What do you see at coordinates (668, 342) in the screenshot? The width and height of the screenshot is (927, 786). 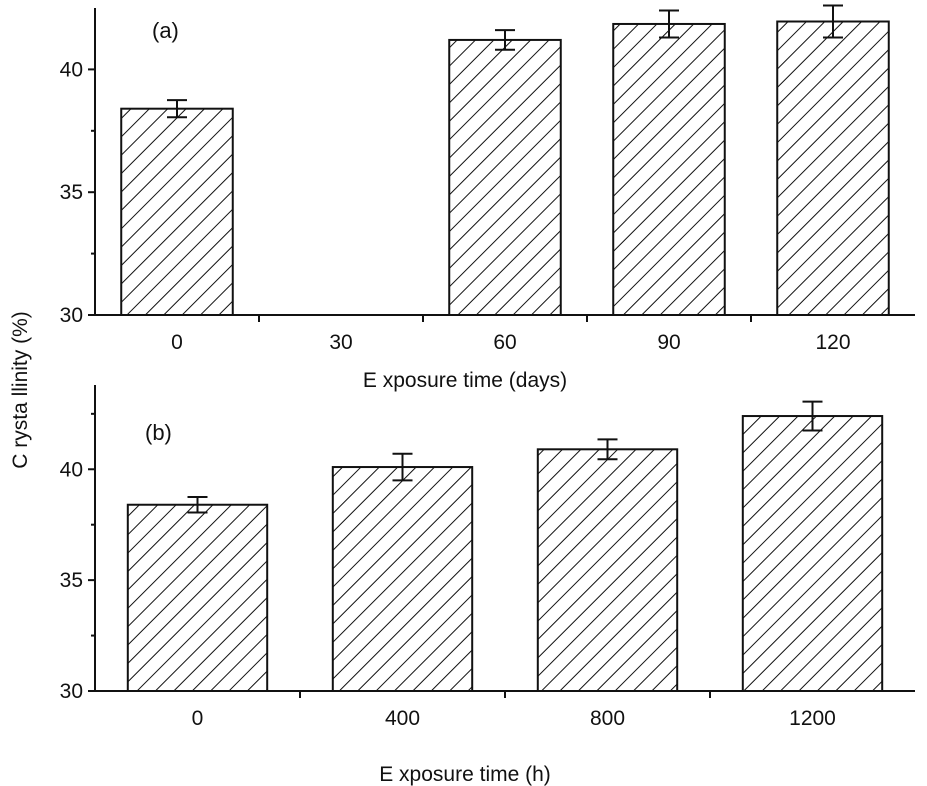 I see `x-tick-label: 90` at bounding box center [668, 342].